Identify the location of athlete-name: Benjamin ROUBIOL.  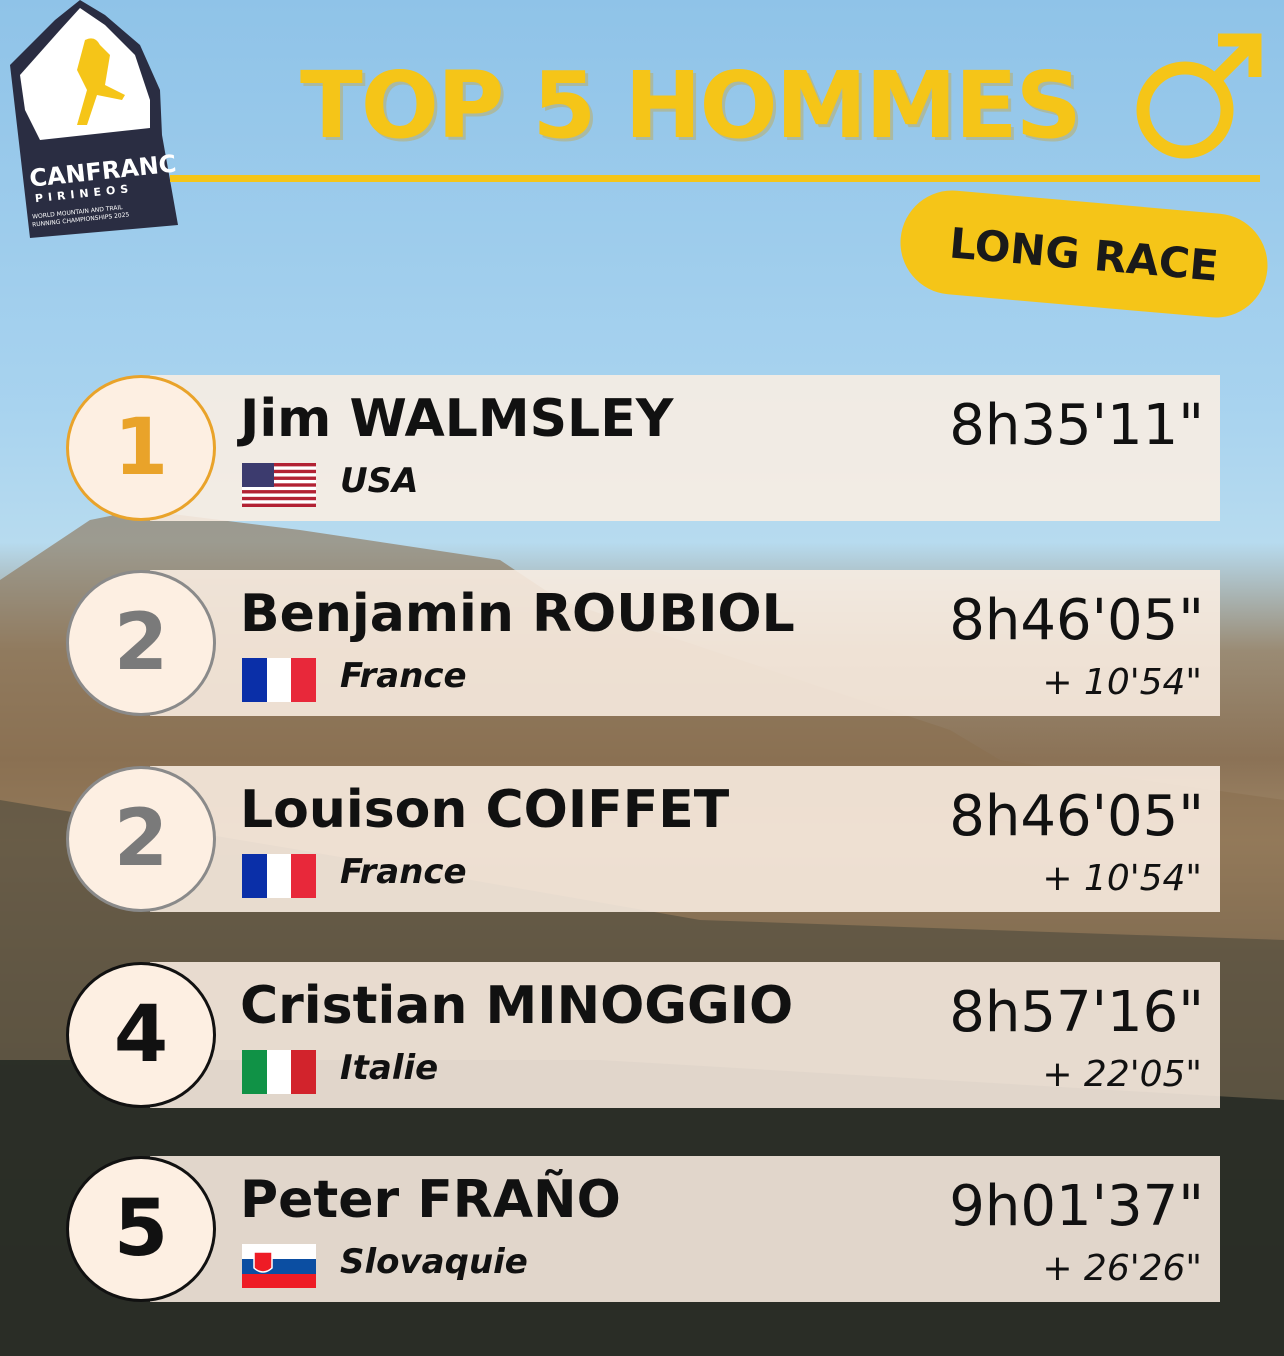
(517, 614).